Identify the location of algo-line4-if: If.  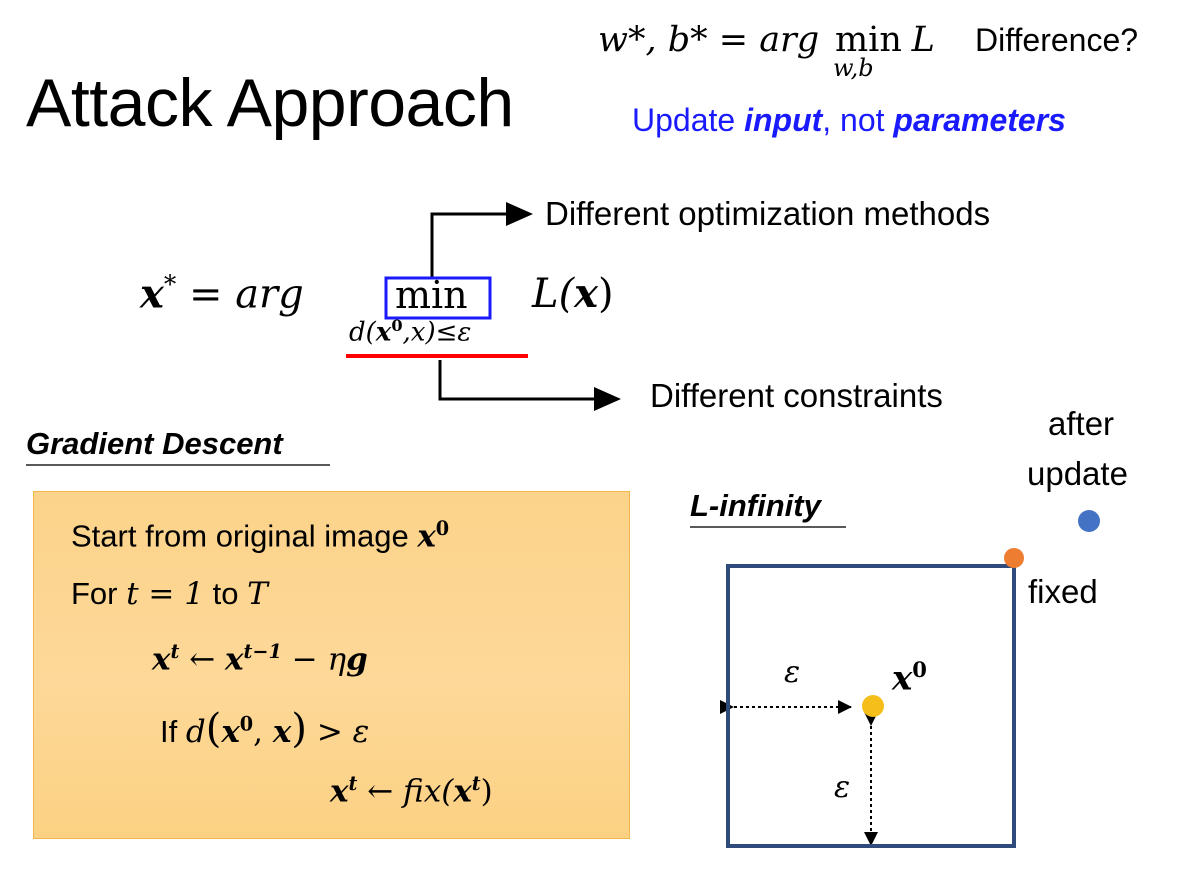
(173, 731).